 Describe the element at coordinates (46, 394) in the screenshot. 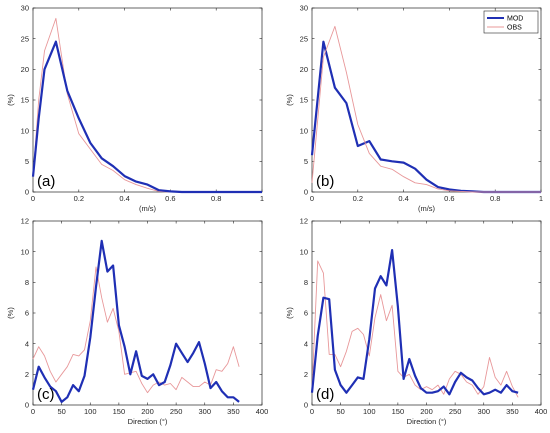

I see `panel-label-c: (c)` at that location.